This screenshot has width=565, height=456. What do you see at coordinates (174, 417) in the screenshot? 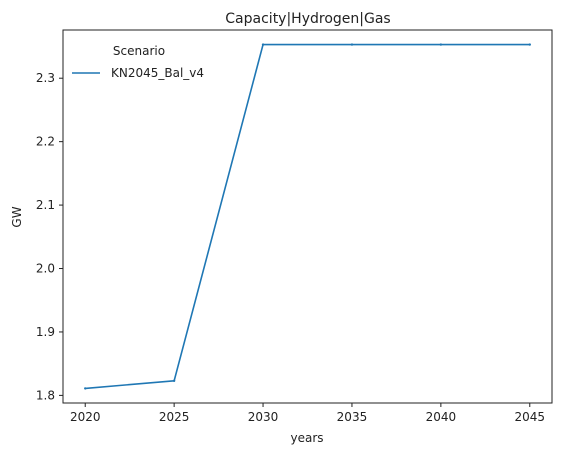
I see `x-tick-label: 2025` at bounding box center [174, 417].